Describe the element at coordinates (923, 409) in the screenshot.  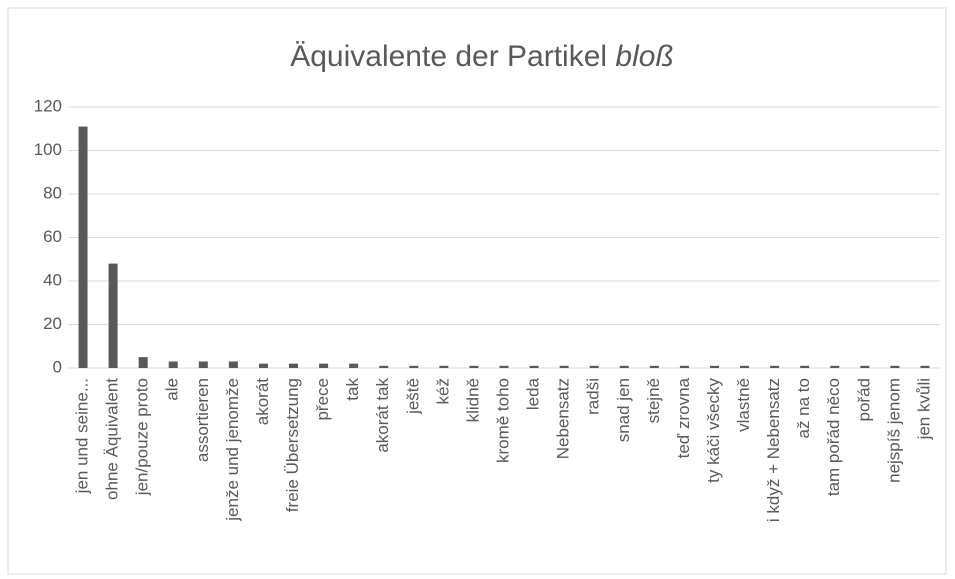
I see `x-tick-label: jen kvůli` at that location.